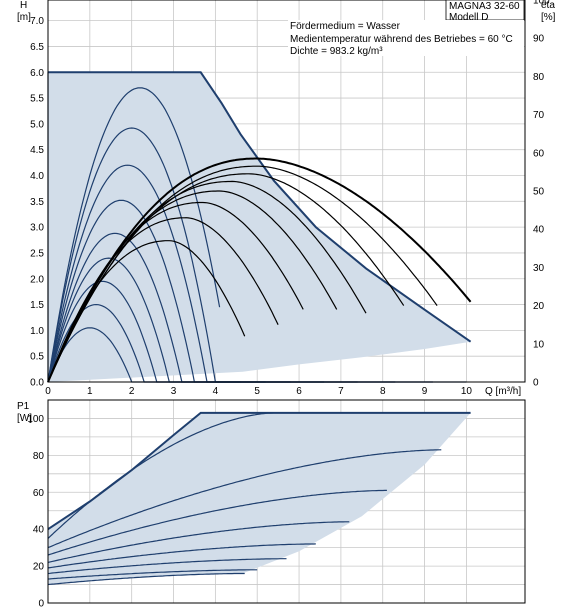 The image size is (574, 611). What do you see at coordinates (539, 77) in the screenshot?
I see `eta-tick-label-8: 80` at bounding box center [539, 77].